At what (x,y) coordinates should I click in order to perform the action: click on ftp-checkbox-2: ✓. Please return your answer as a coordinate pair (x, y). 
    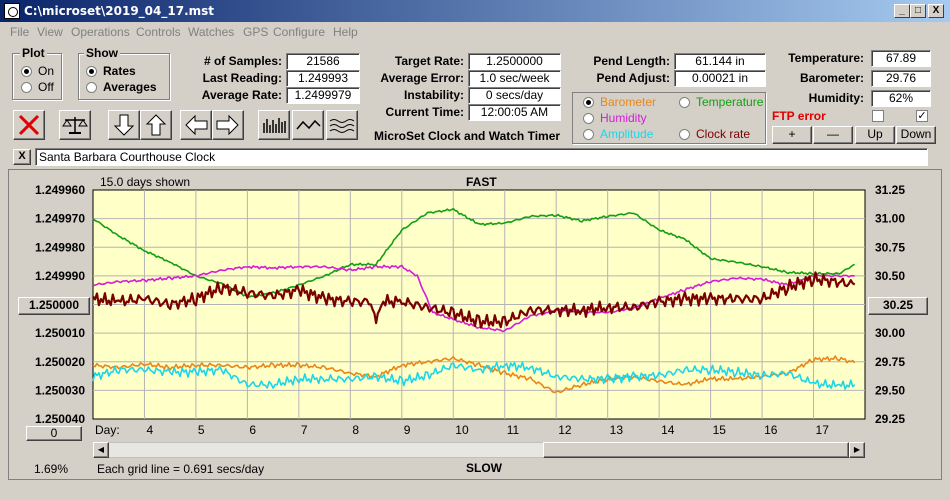
    Looking at the image, I should click on (922, 116).